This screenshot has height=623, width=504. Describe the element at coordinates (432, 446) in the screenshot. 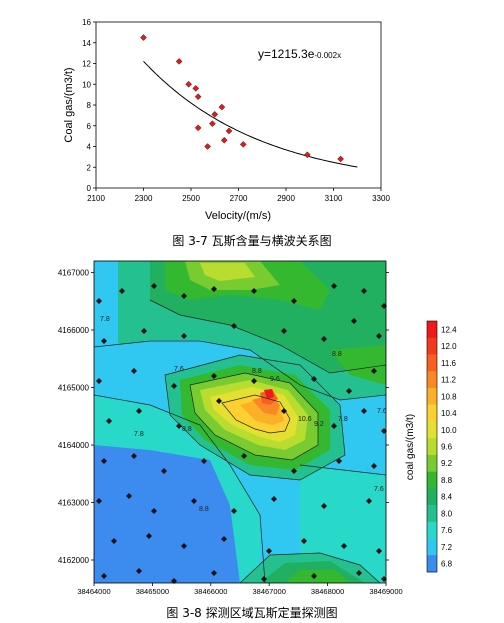

I see `colorbar-frame` at that location.